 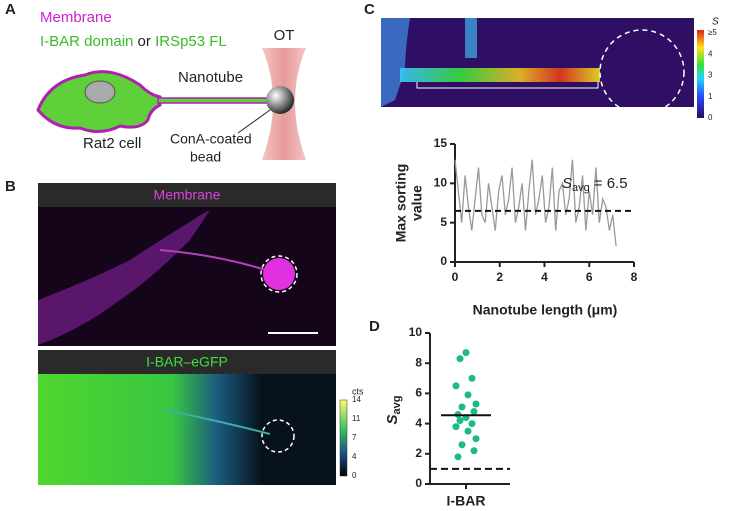 What do you see at coordinates (589, 277) in the screenshot?
I see `x-tick-label: 6` at bounding box center [589, 277].